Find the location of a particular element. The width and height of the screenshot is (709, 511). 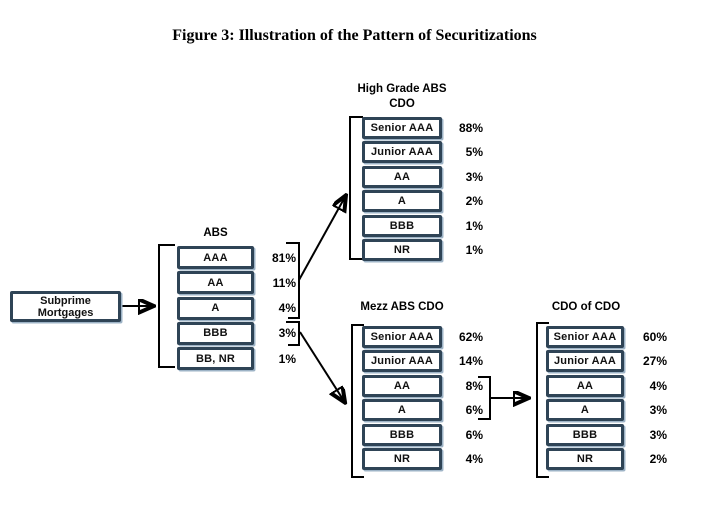

tranche-pct: 27% is located at coordinates (654, 361).